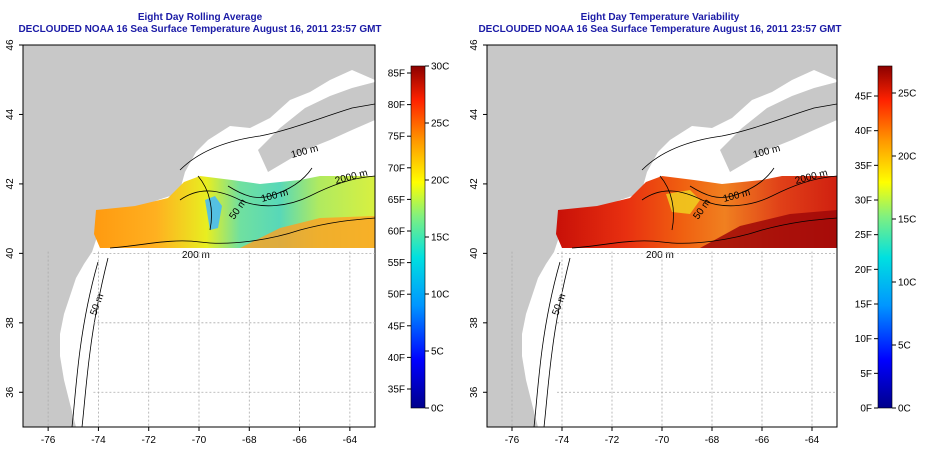  Describe the element at coordinates (299, 440) in the screenshot. I see `left-lon-tick-label: -66` at that location.